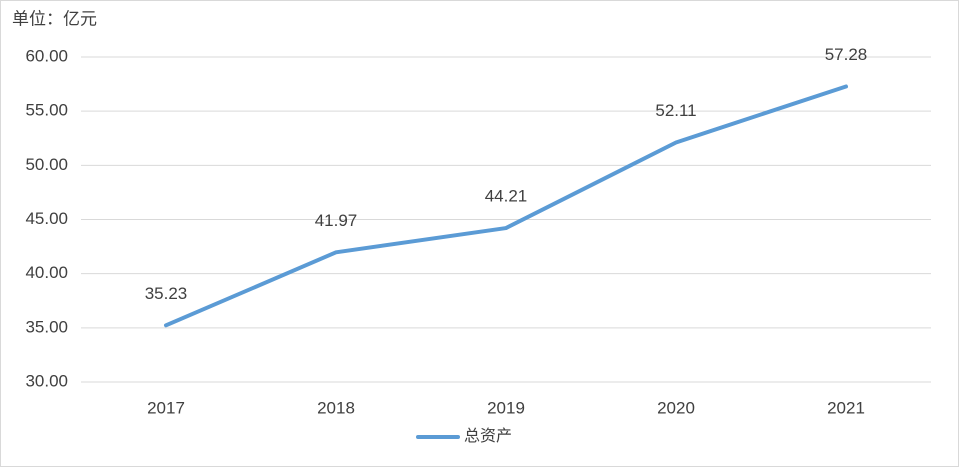 The image size is (960, 468). I want to click on x-tick-label: 2020, so click(676, 407).